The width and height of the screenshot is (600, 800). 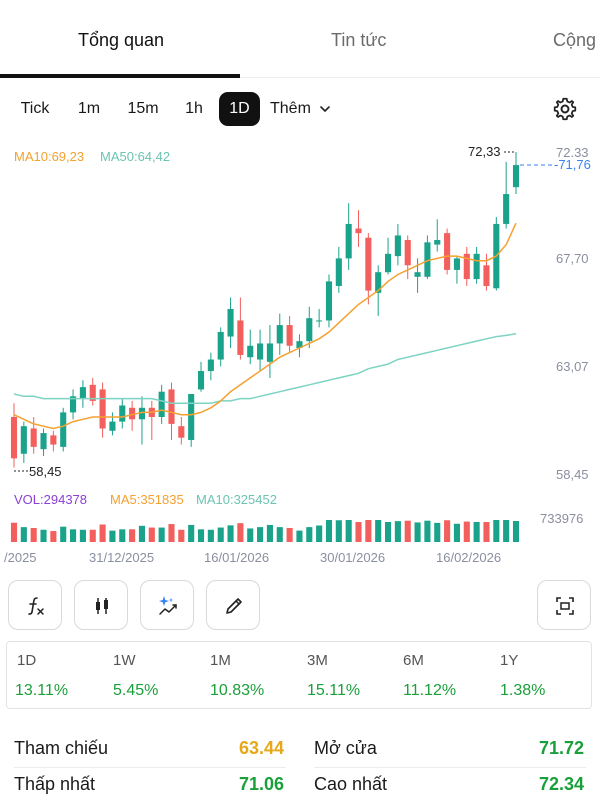 What do you see at coordinates (565, 109) in the screenshot?
I see `gear-icon` at bounding box center [565, 109].